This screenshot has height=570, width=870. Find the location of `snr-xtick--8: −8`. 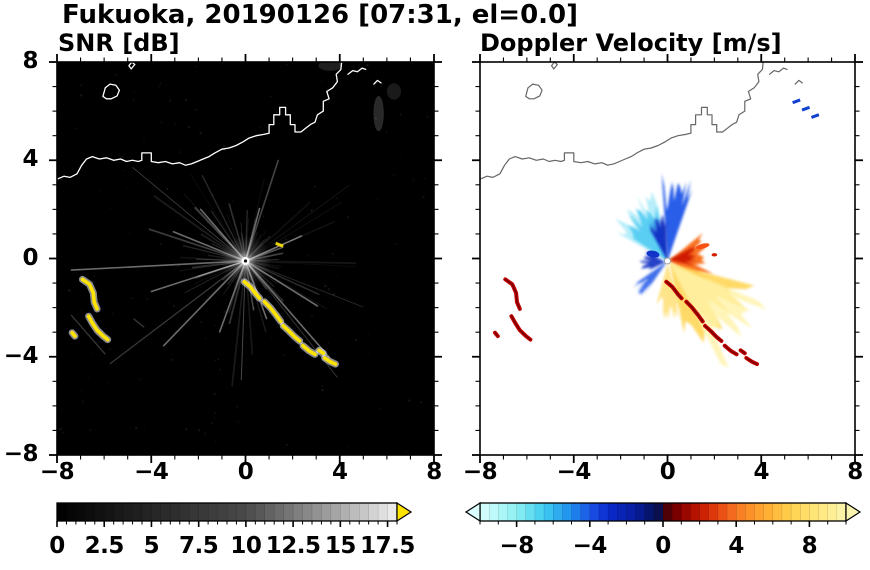

snr-xtick--8: −8 is located at coordinates (57, 472).